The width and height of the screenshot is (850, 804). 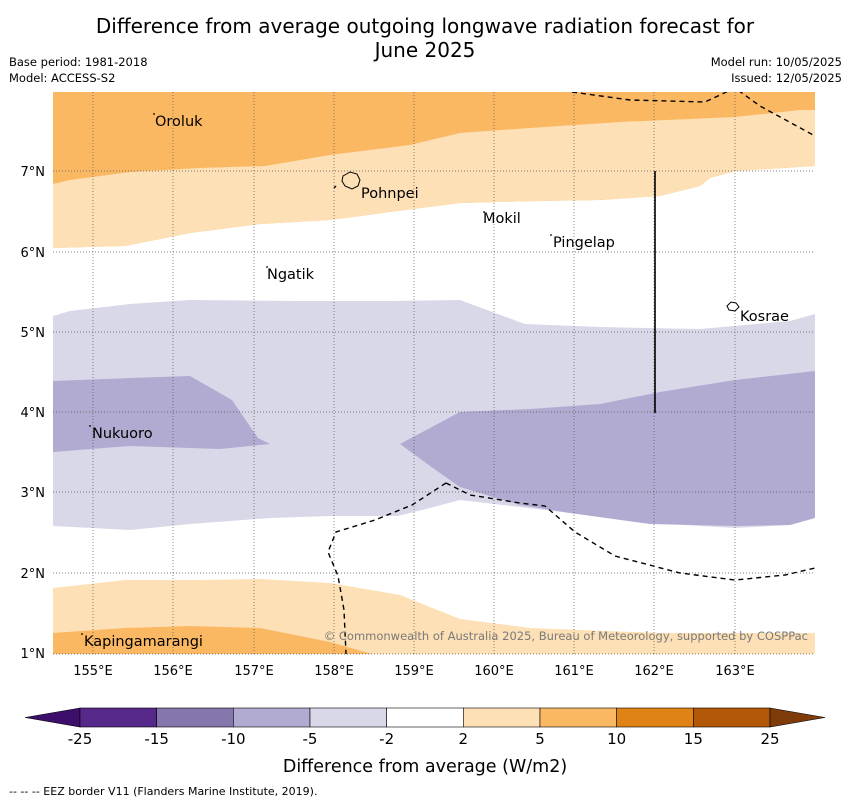 What do you see at coordinates (390, 194) in the screenshot?
I see `label-pohnpei: Pohnpei` at bounding box center [390, 194].